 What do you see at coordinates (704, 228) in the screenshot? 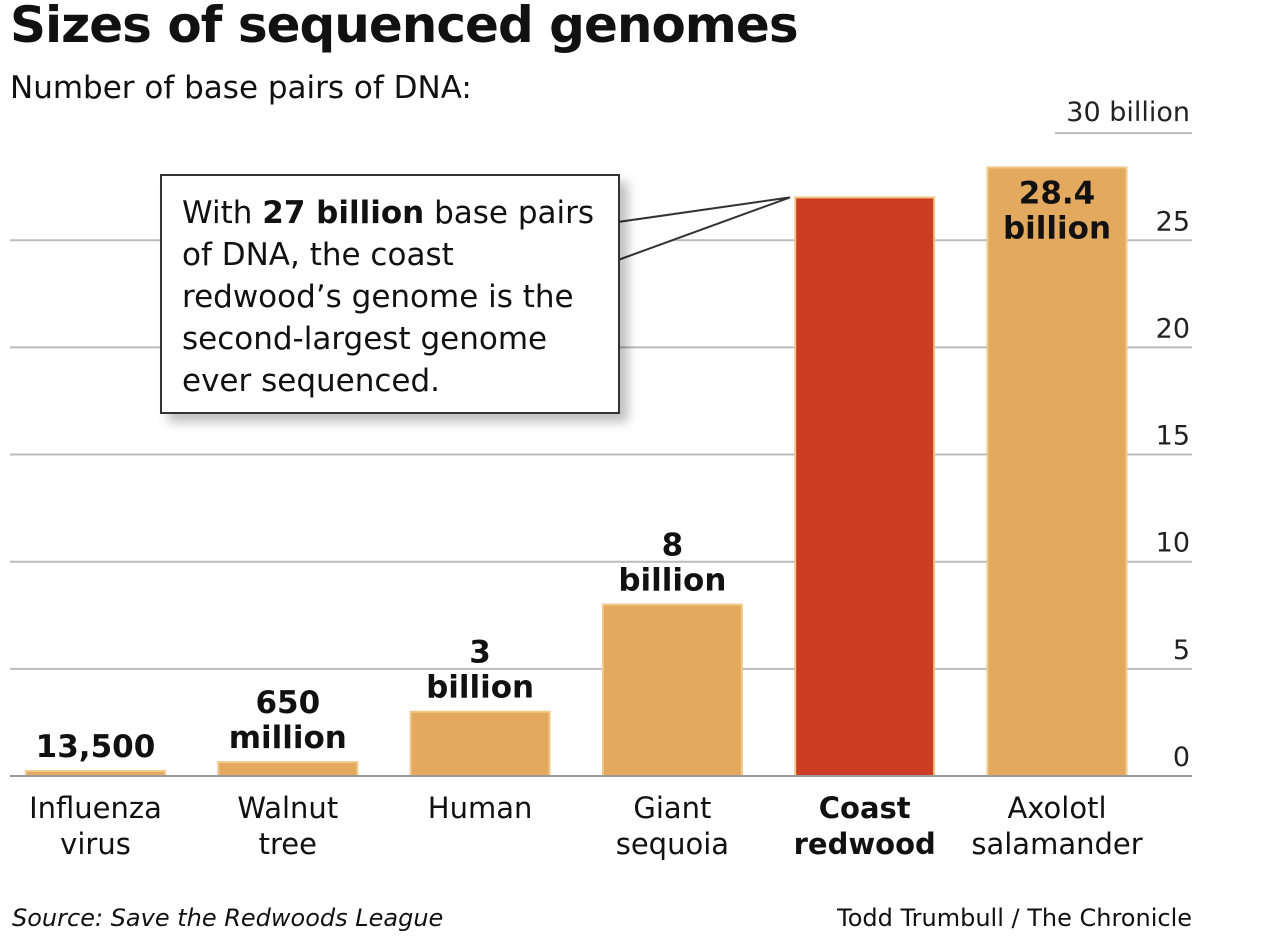
I see `callout-pointer-outline` at bounding box center [704, 228].